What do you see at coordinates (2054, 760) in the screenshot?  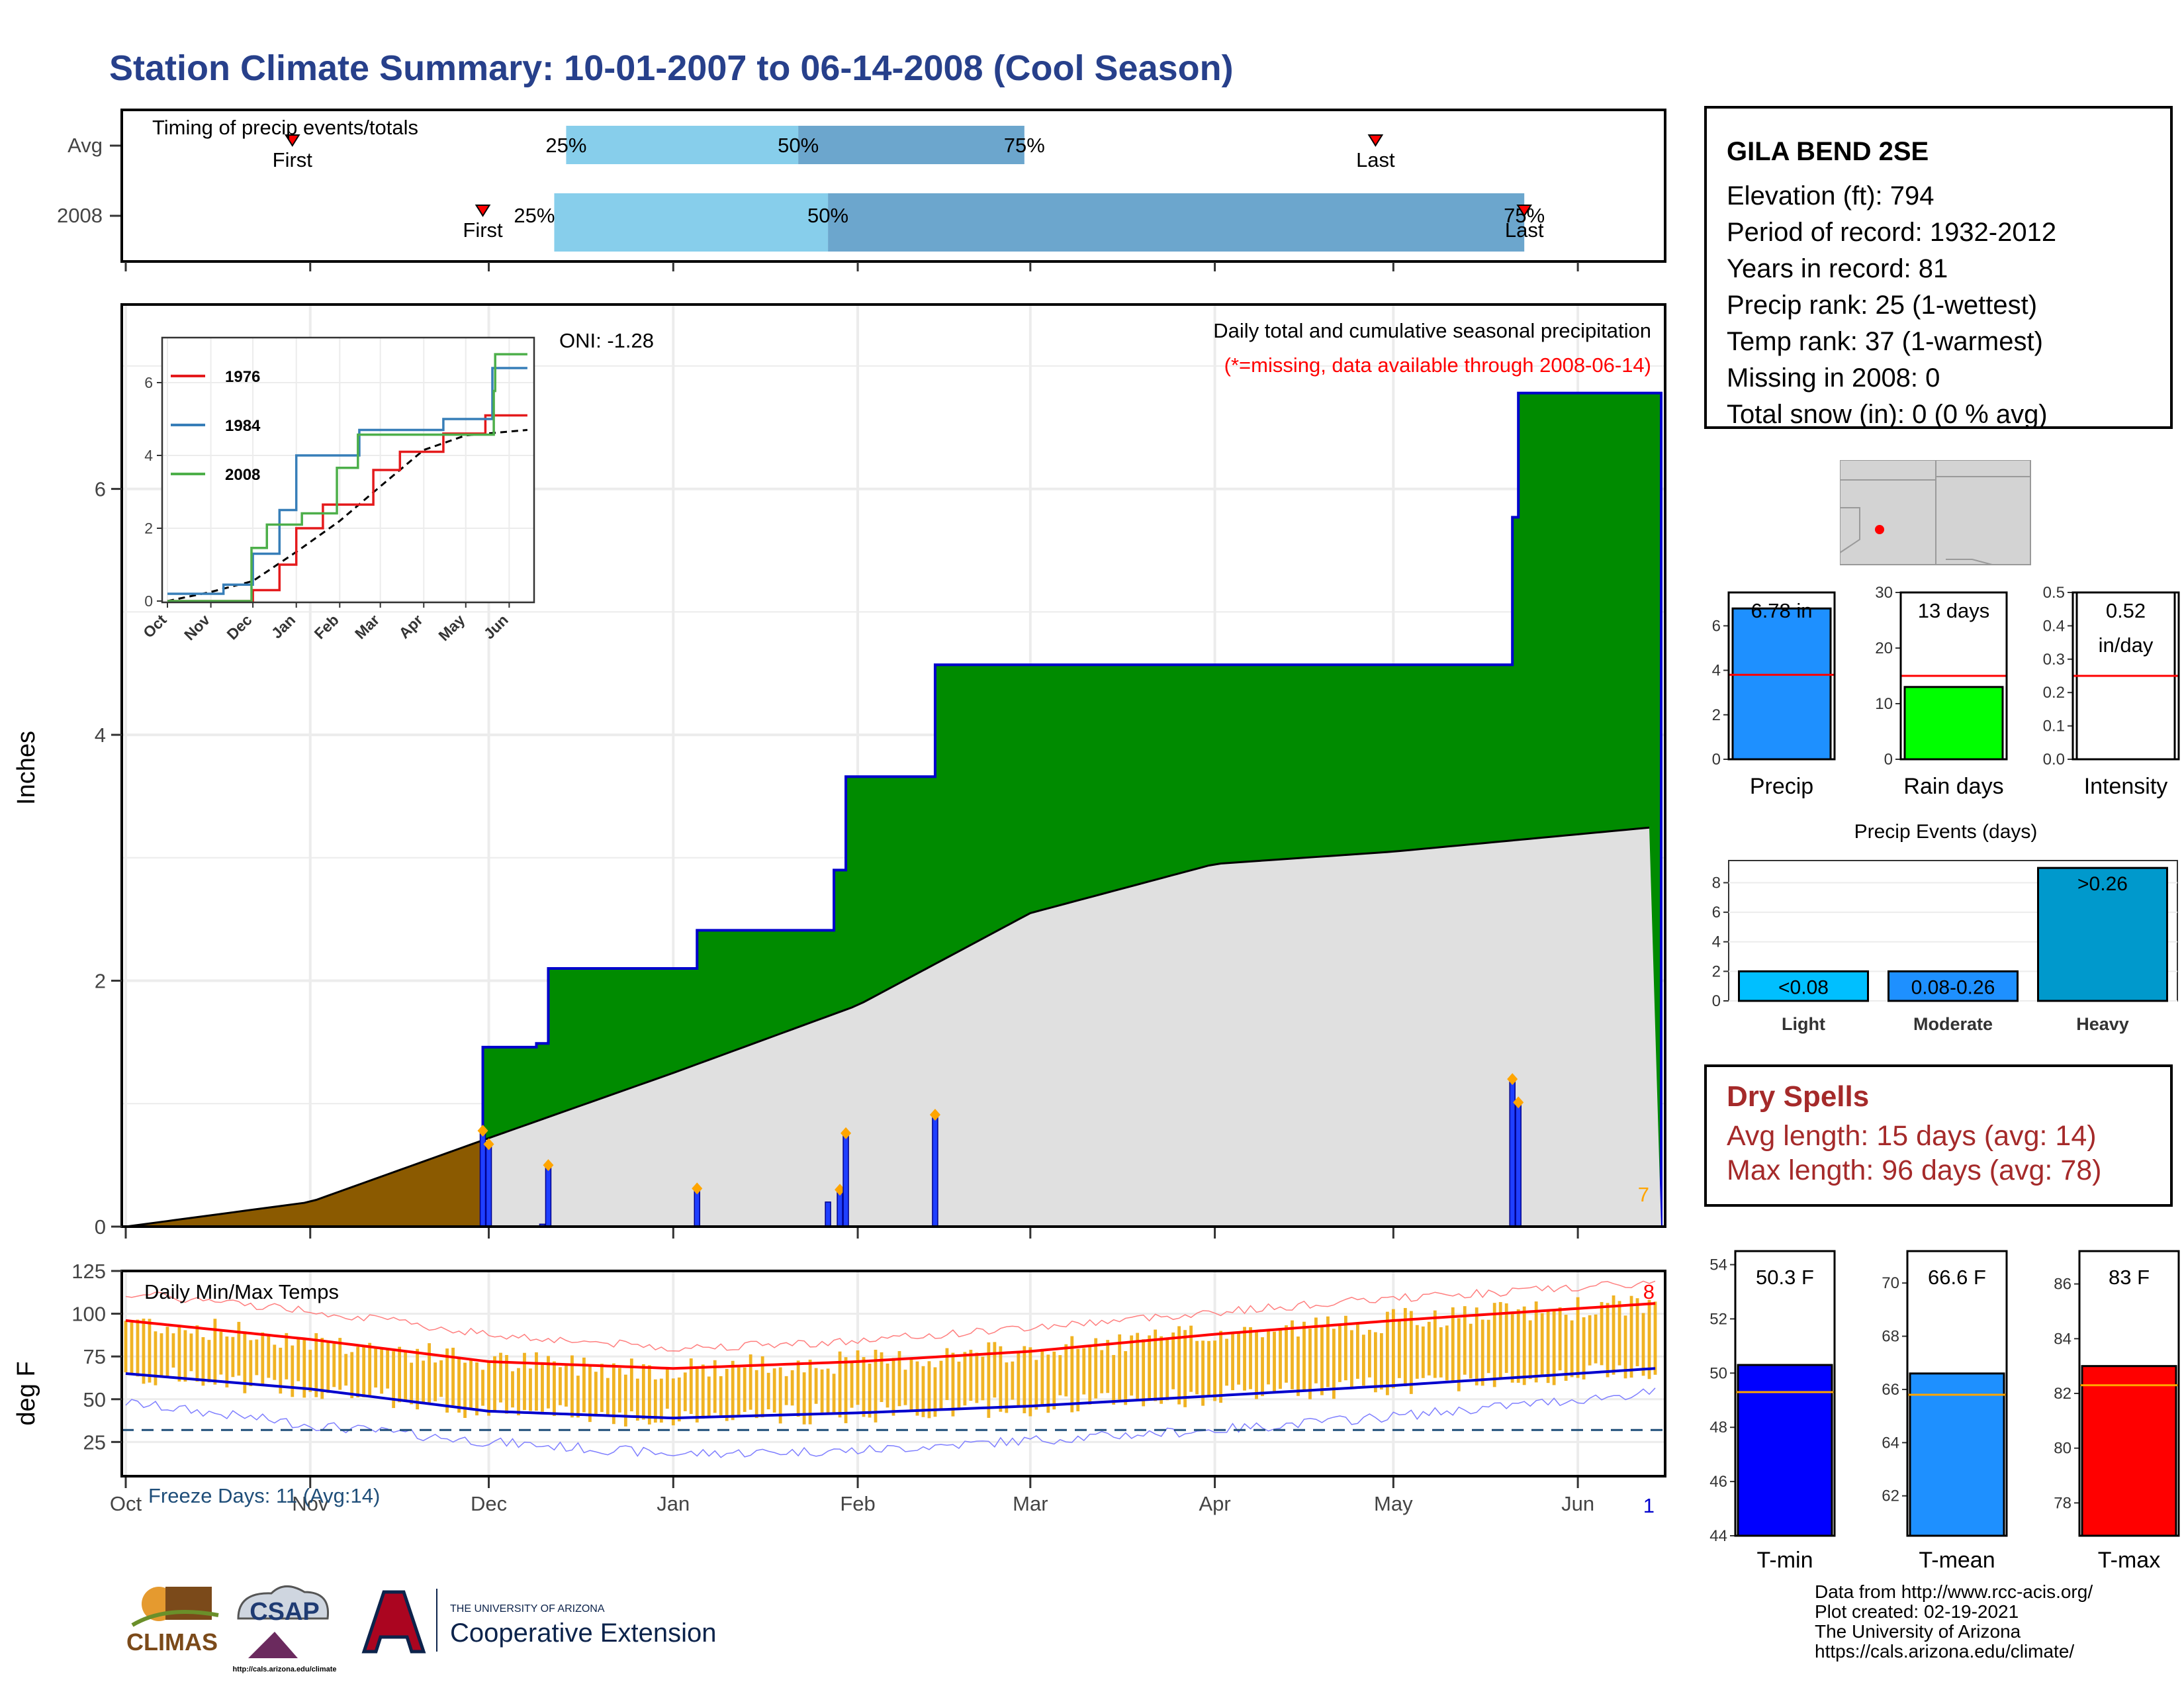 I see `mini-ytick-label: 0.0` at bounding box center [2054, 760].